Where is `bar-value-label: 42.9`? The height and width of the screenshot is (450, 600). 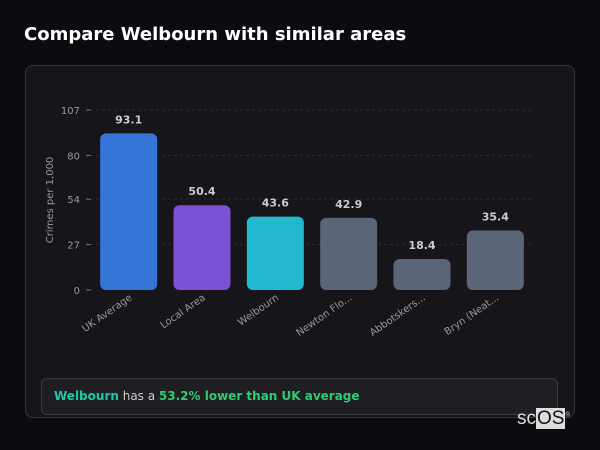
bar-value-label: 42.9 is located at coordinates (348, 204).